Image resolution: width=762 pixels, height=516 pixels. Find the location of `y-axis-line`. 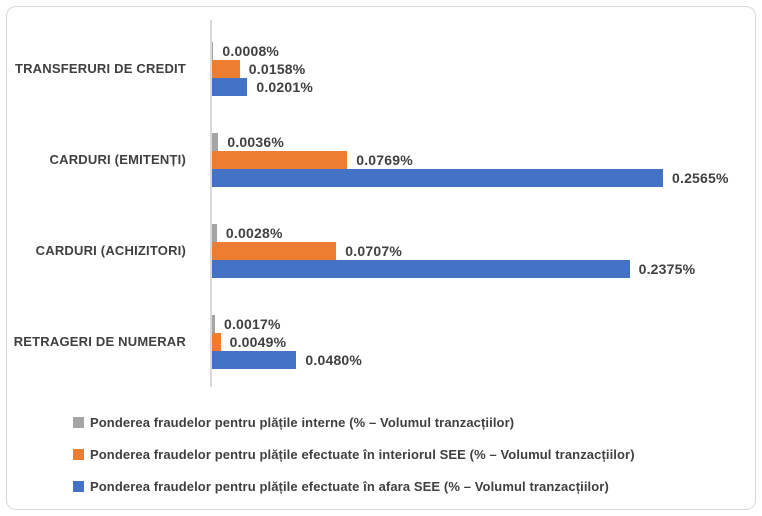

y-axis-line is located at coordinates (211, 203).